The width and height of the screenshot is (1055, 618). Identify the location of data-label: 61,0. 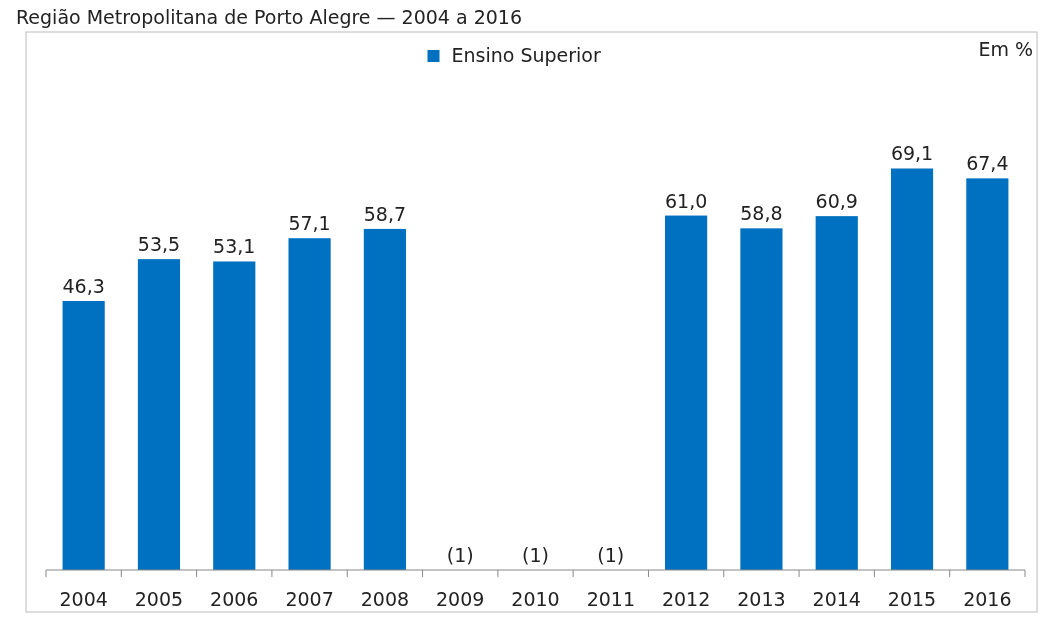
(686, 200).